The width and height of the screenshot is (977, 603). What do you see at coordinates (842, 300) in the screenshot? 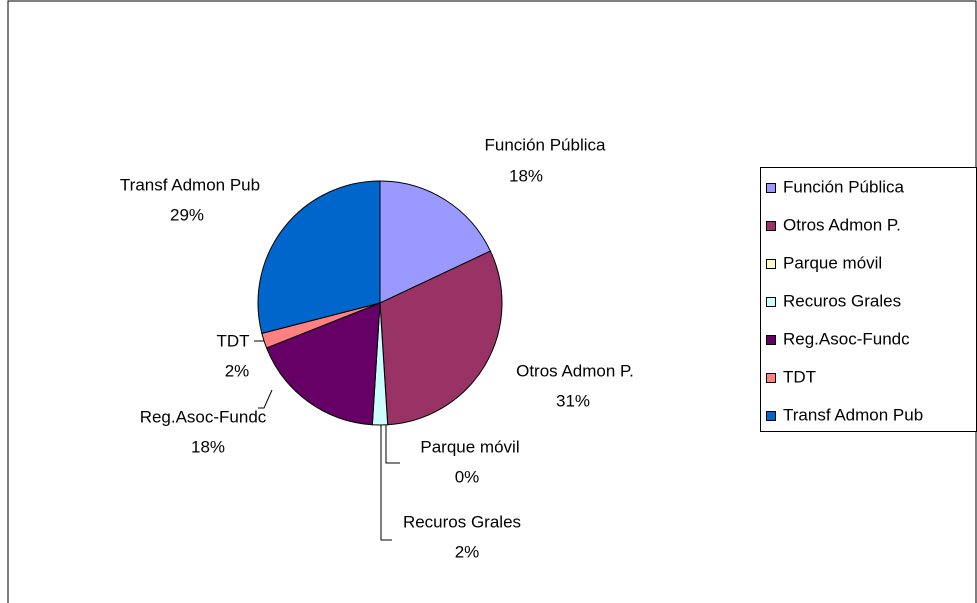
I see `legend-label: Recuros Grales` at bounding box center [842, 300].